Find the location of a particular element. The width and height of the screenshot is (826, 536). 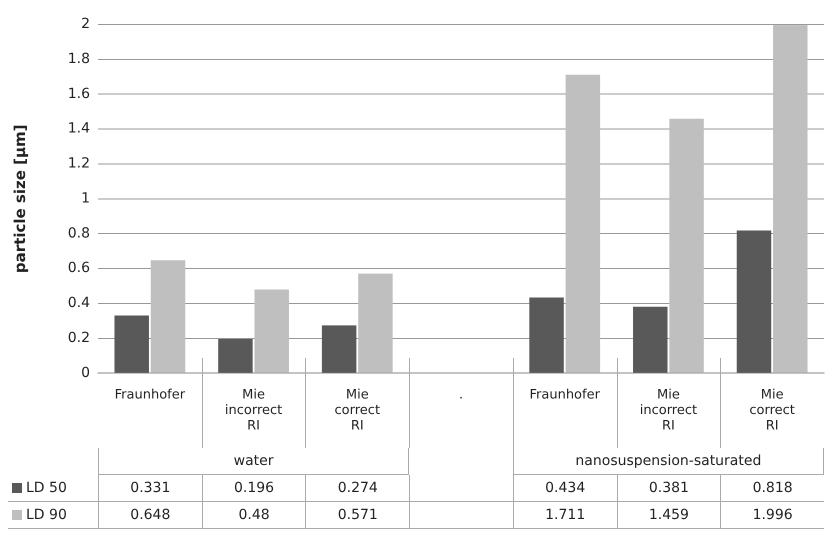

y-tick-label: 0.4 is located at coordinates (79, 303).